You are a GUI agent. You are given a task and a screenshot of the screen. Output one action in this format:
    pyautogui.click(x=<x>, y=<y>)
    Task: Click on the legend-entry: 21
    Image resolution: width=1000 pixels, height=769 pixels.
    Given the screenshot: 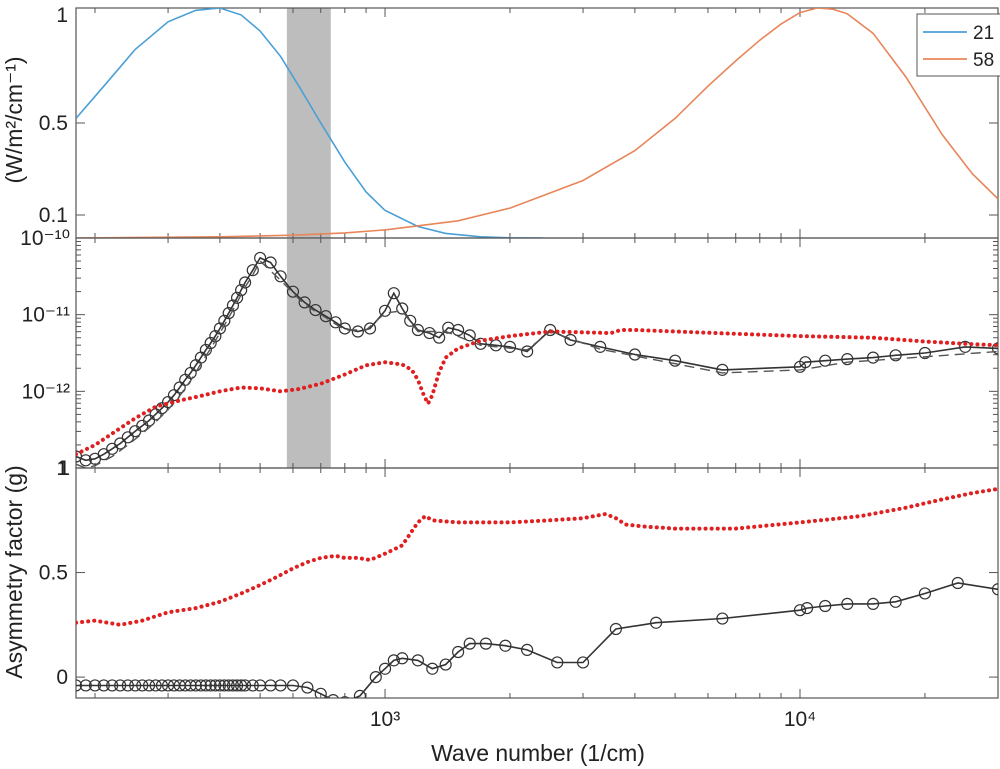 What is the action you would take?
    pyautogui.click(x=983, y=33)
    